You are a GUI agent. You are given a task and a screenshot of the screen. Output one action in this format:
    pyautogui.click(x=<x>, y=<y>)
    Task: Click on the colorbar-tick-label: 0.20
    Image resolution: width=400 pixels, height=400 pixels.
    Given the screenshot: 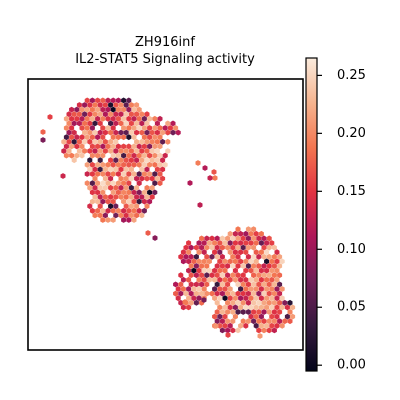 What is the action you would take?
    pyautogui.click(x=351, y=133)
    